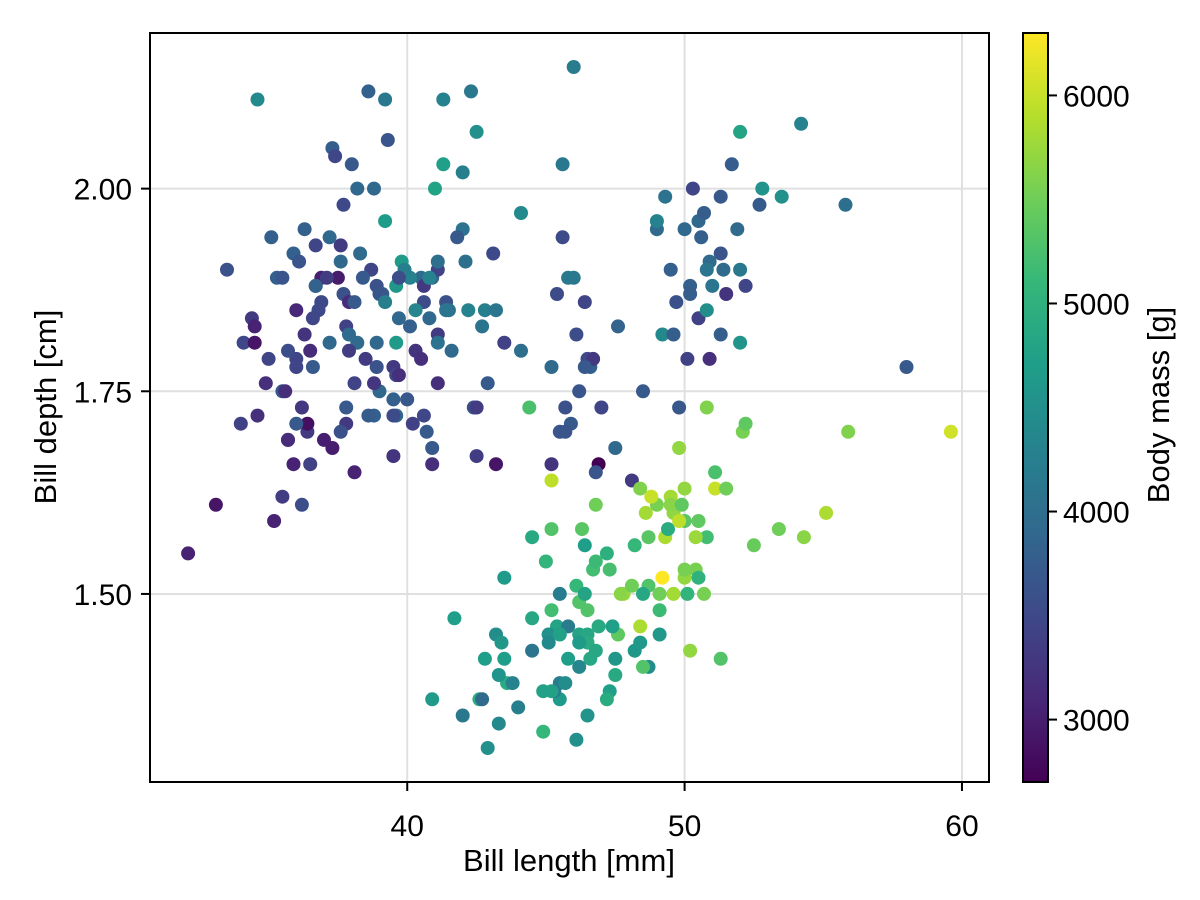  I want to click on x-tick-label: 50, so click(684, 826).